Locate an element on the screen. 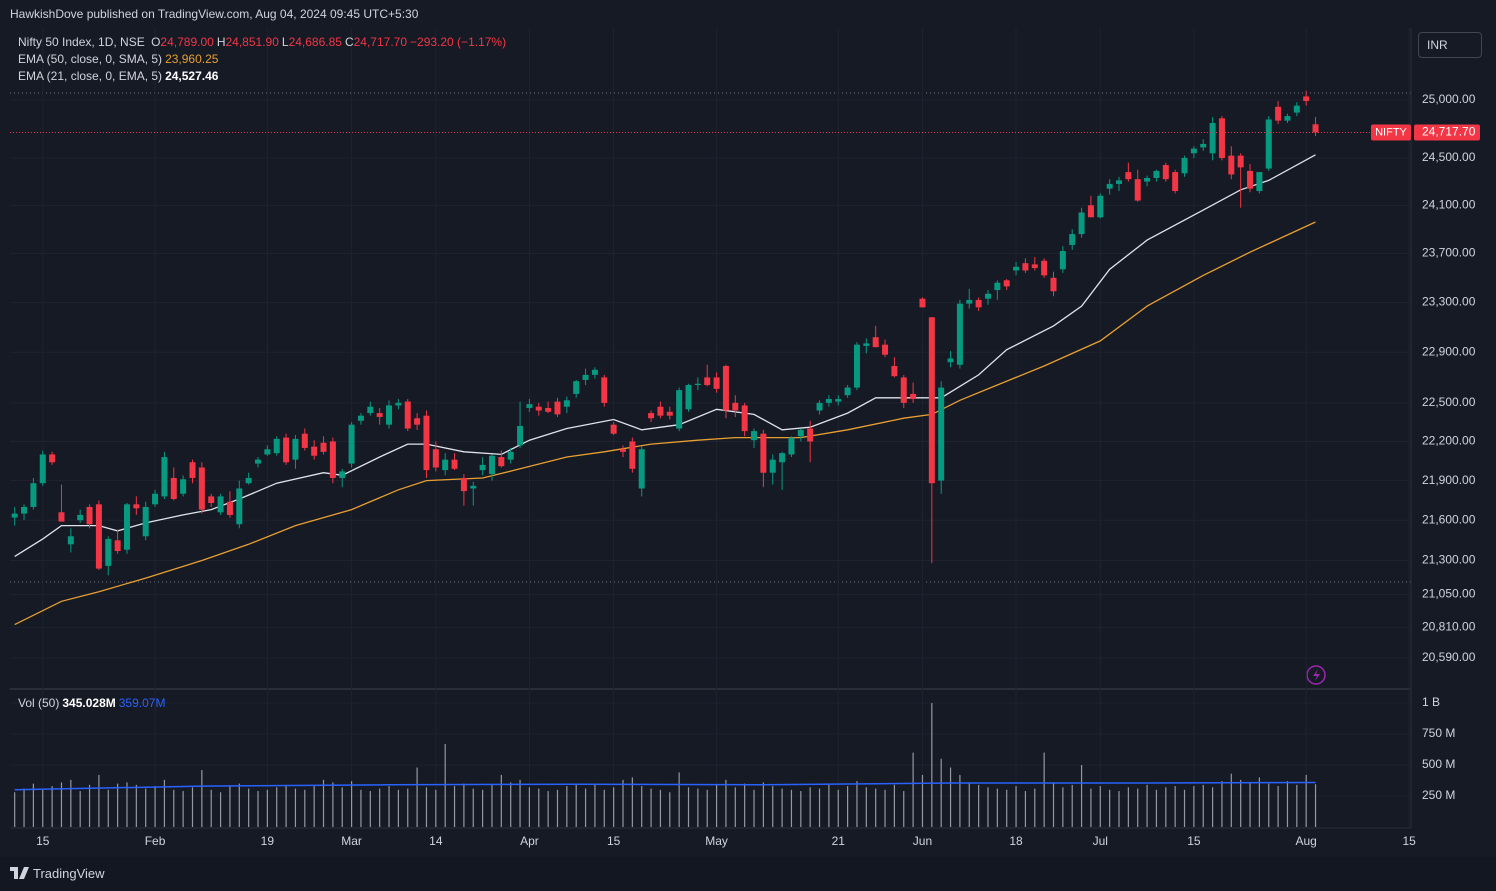 The width and height of the screenshot is (1496, 891). symbol-tag-bg is located at coordinates (1391, 132).